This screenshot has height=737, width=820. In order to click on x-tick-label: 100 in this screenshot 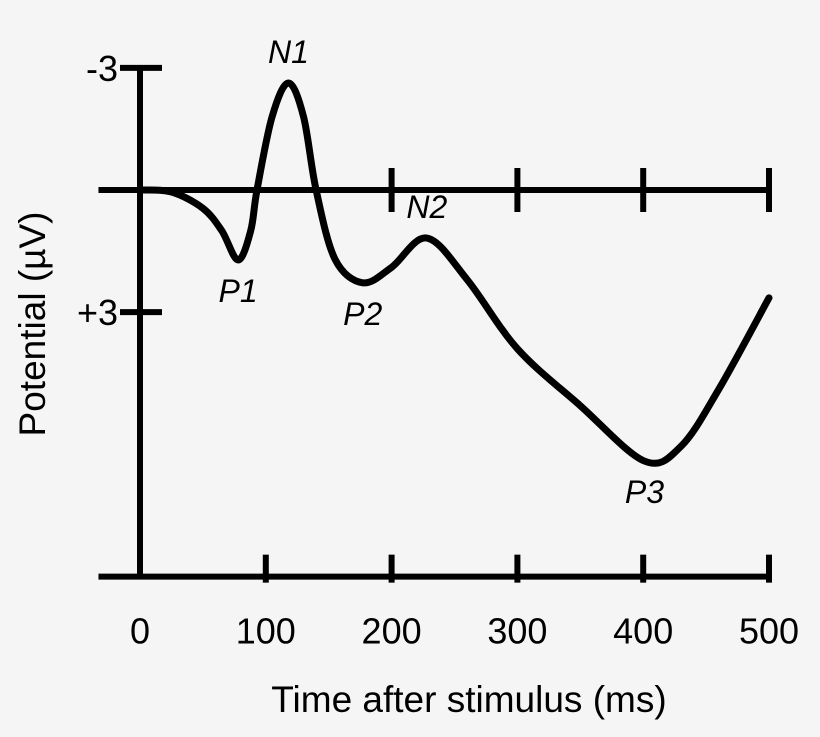, I will do `click(266, 631)`.